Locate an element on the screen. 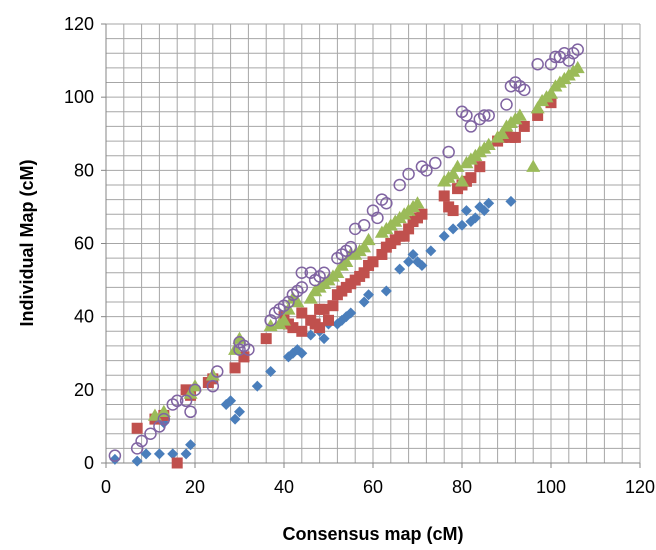 The image size is (656, 550). x-tick-label: 0 is located at coordinates (106, 487).